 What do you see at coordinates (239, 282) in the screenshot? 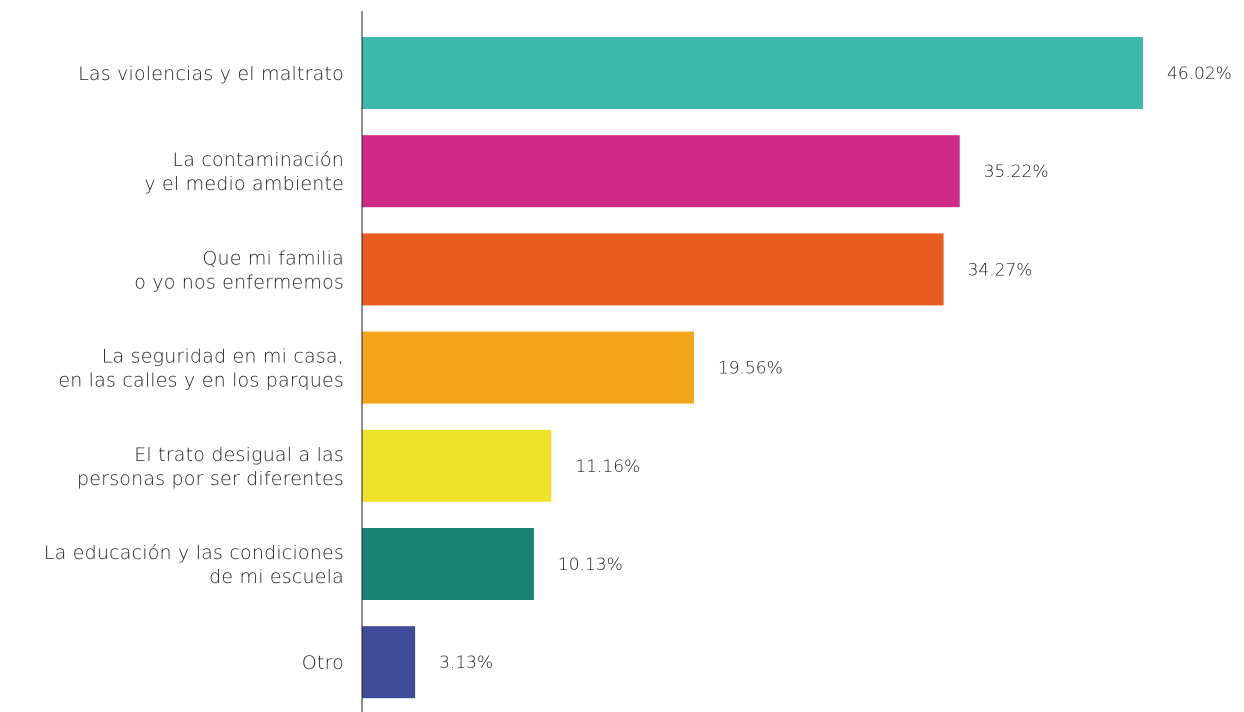
I see `category-label-line: o yo nos enfermemos` at bounding box center [239, 282].